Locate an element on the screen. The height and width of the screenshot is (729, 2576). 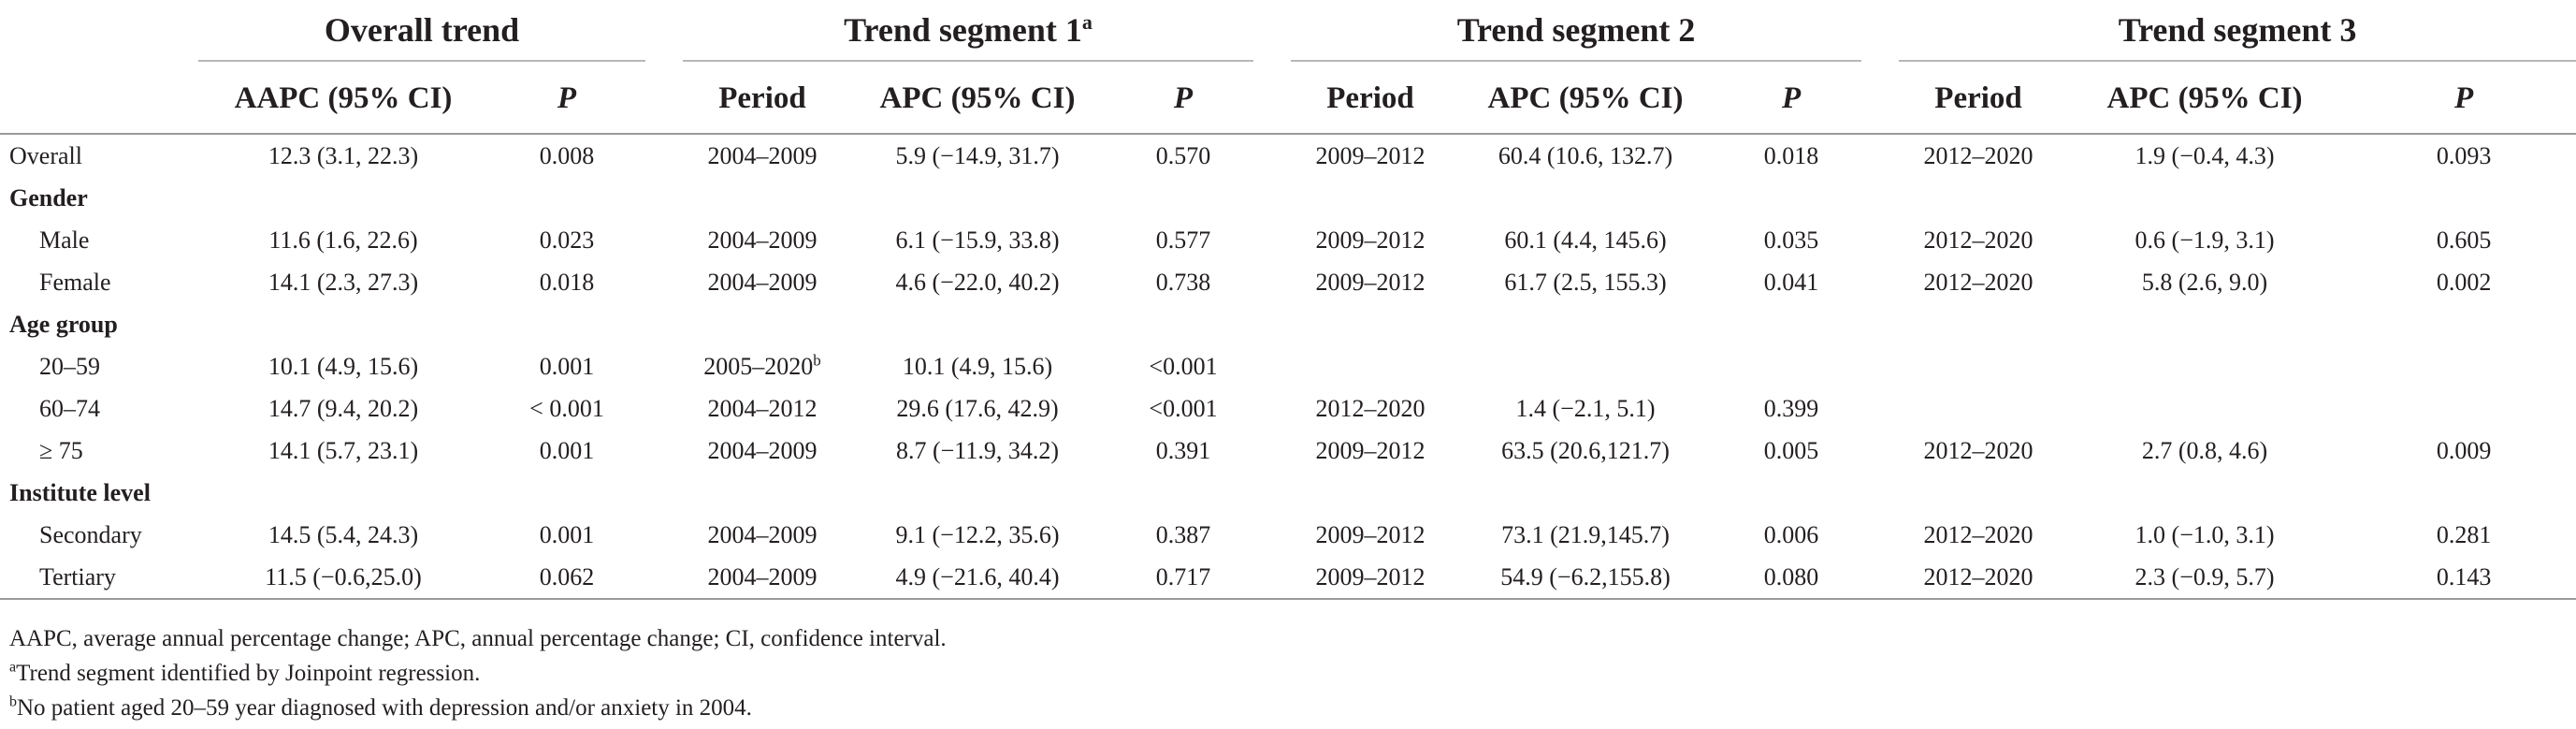
cell-apc: 0.6 (−1.9, 3.1) is located at coordinates (2205, 240).